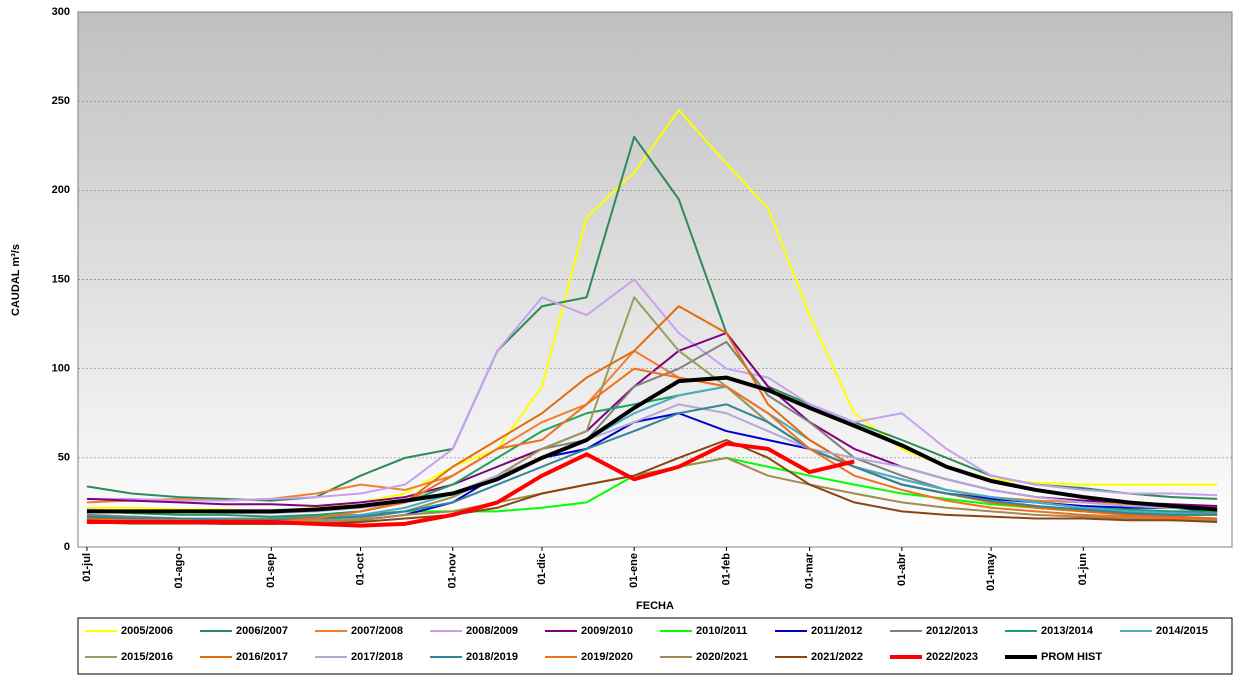 This screenshot has height=680, width=1243. Describe the element at coordinates (1067, 631) in the screenshot. I see `legend-label: 2013/2014` at that location.